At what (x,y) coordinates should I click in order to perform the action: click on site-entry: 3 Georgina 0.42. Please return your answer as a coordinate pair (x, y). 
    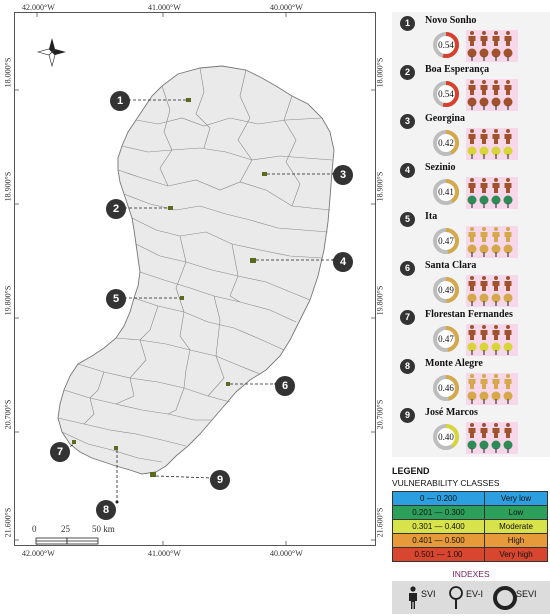
    Looking at the image, I should click on (471, 135).